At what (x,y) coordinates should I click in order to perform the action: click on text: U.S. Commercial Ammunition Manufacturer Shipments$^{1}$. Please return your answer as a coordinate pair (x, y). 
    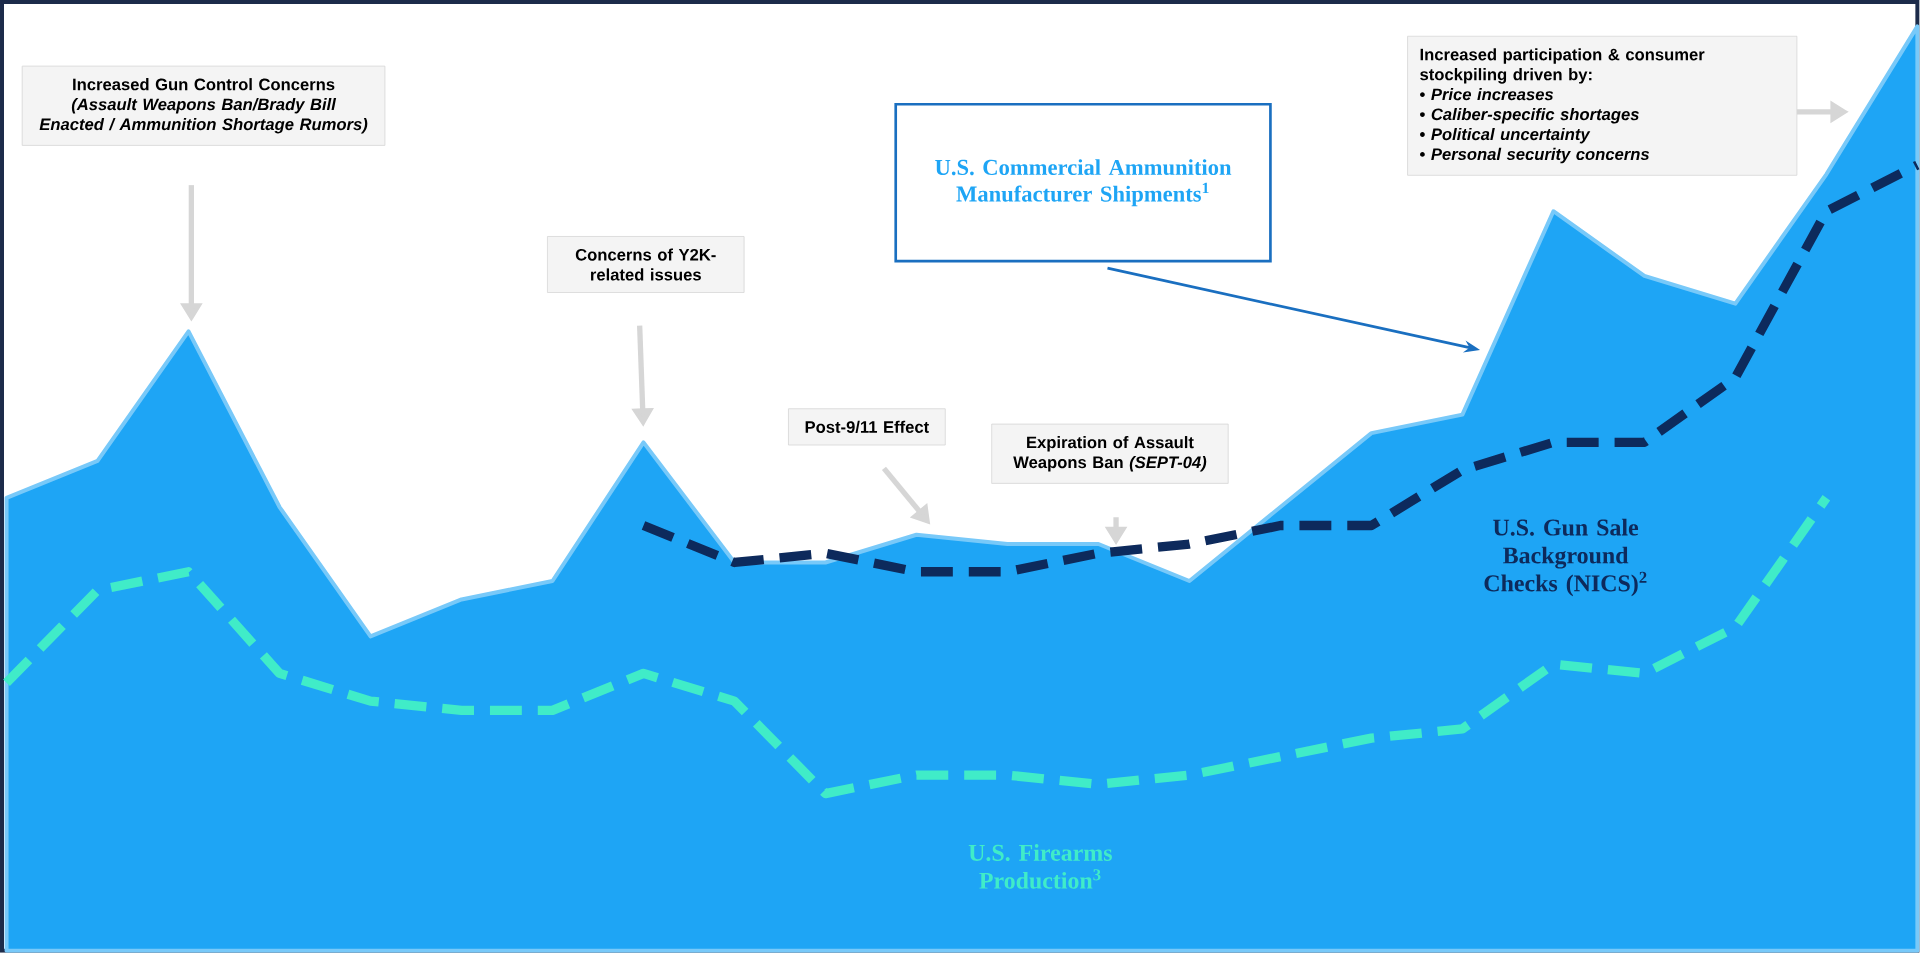
    Looking at the image, I should click on (1083, 183).